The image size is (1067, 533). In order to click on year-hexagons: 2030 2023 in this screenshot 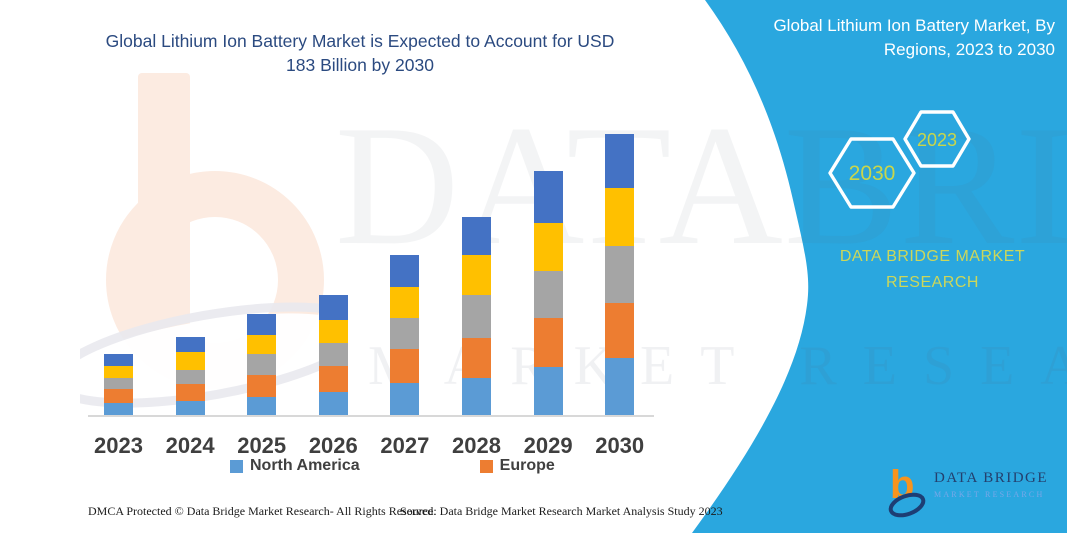, I will do `click(899, 159)`.